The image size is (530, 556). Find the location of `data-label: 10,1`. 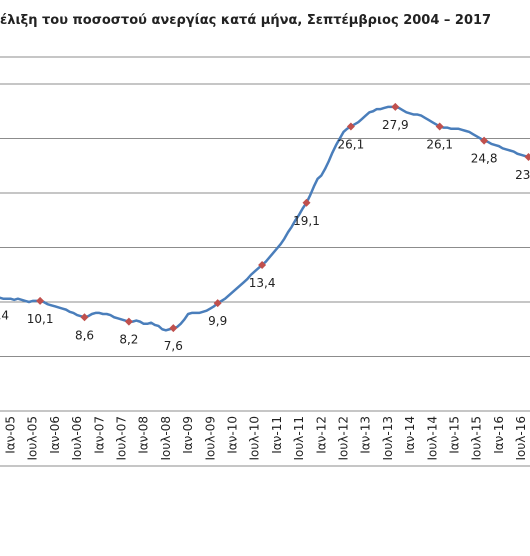

data-label: 10,1 is located at coordinates (40, 319).